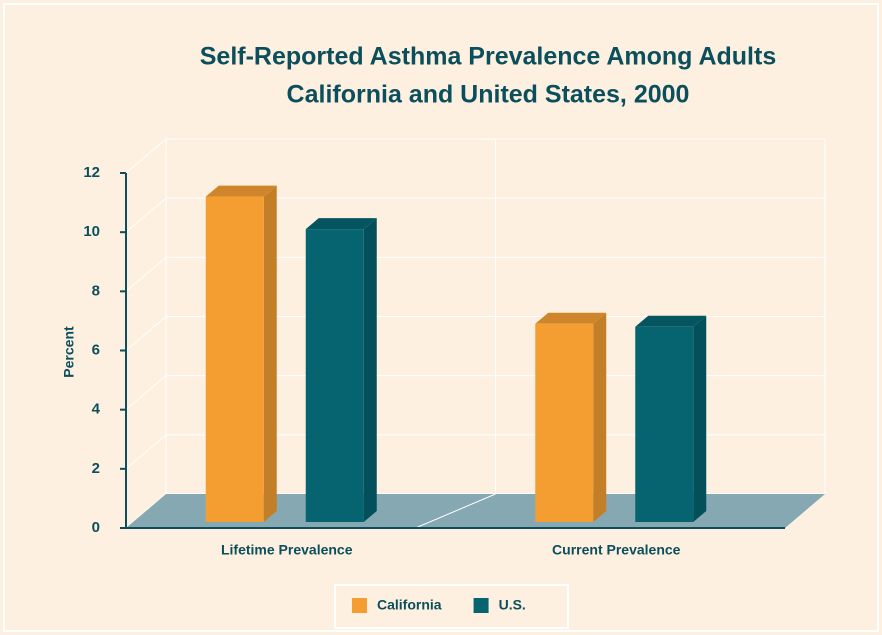 The width and height of the screenshot is (882, 635). I want to click on y-axis-label: Percent, so click(69, 352).